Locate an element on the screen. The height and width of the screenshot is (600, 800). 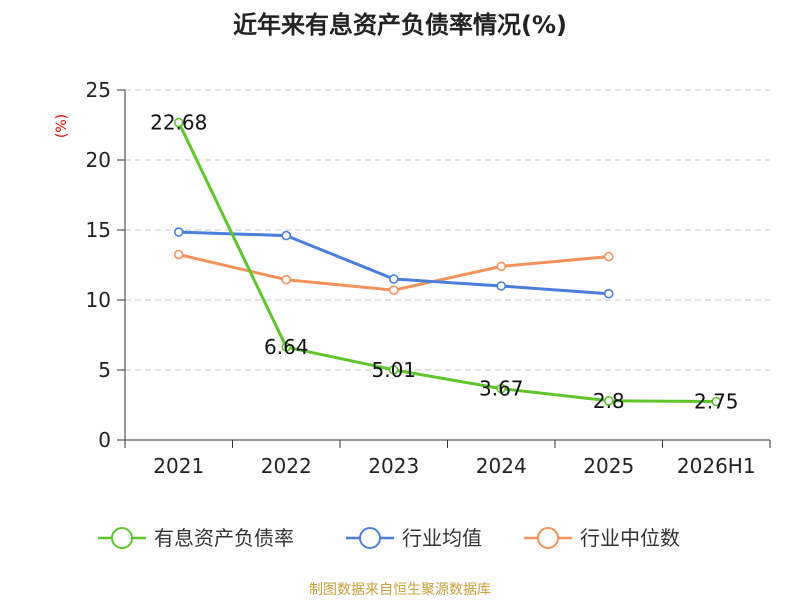
data-label: 2.75 is located at coordinates (716, 402).